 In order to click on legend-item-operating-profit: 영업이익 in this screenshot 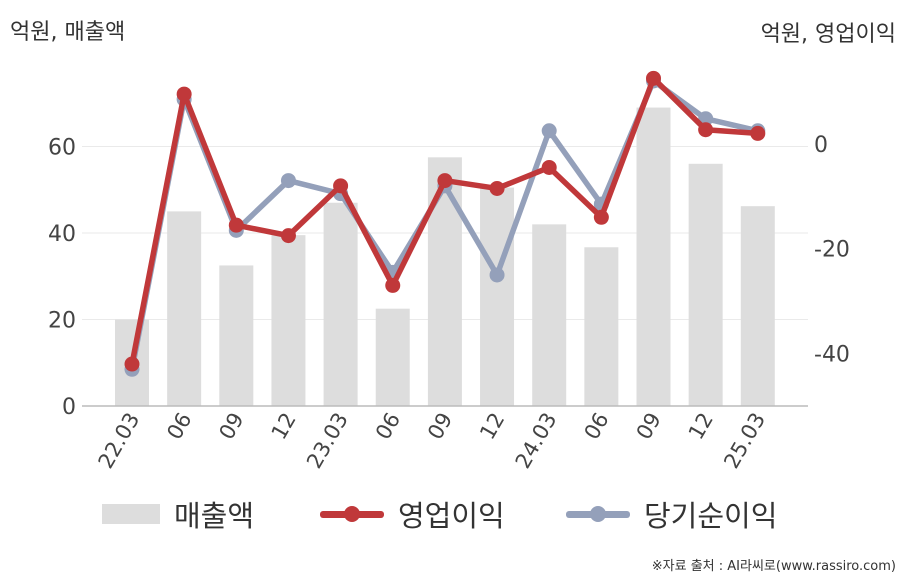, I will do `click(412, 514)`.